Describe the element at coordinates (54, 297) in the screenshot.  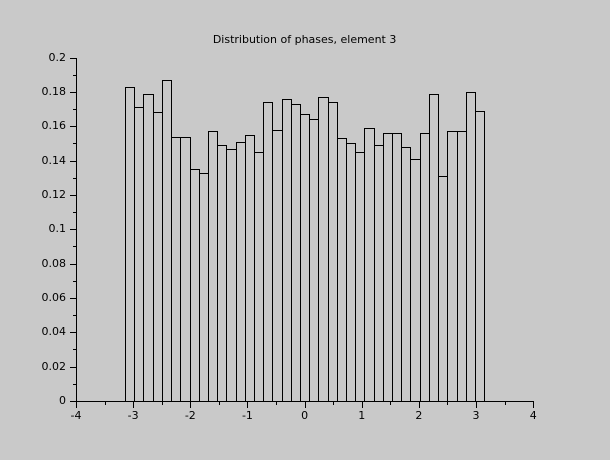
I see `y-tick-label: 0.06` at that location.